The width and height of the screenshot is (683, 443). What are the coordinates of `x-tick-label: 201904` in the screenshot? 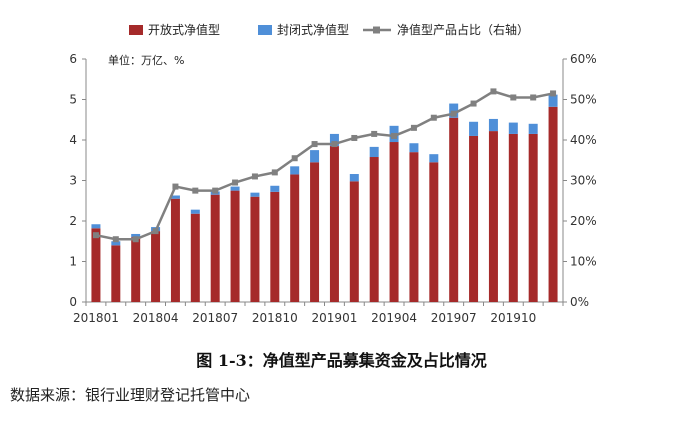 It's located at (394, 318).